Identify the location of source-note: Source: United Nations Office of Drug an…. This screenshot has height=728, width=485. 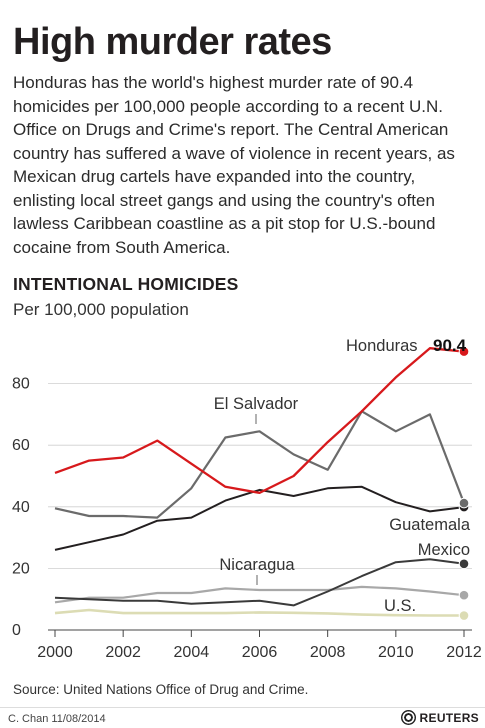
(161, 689).